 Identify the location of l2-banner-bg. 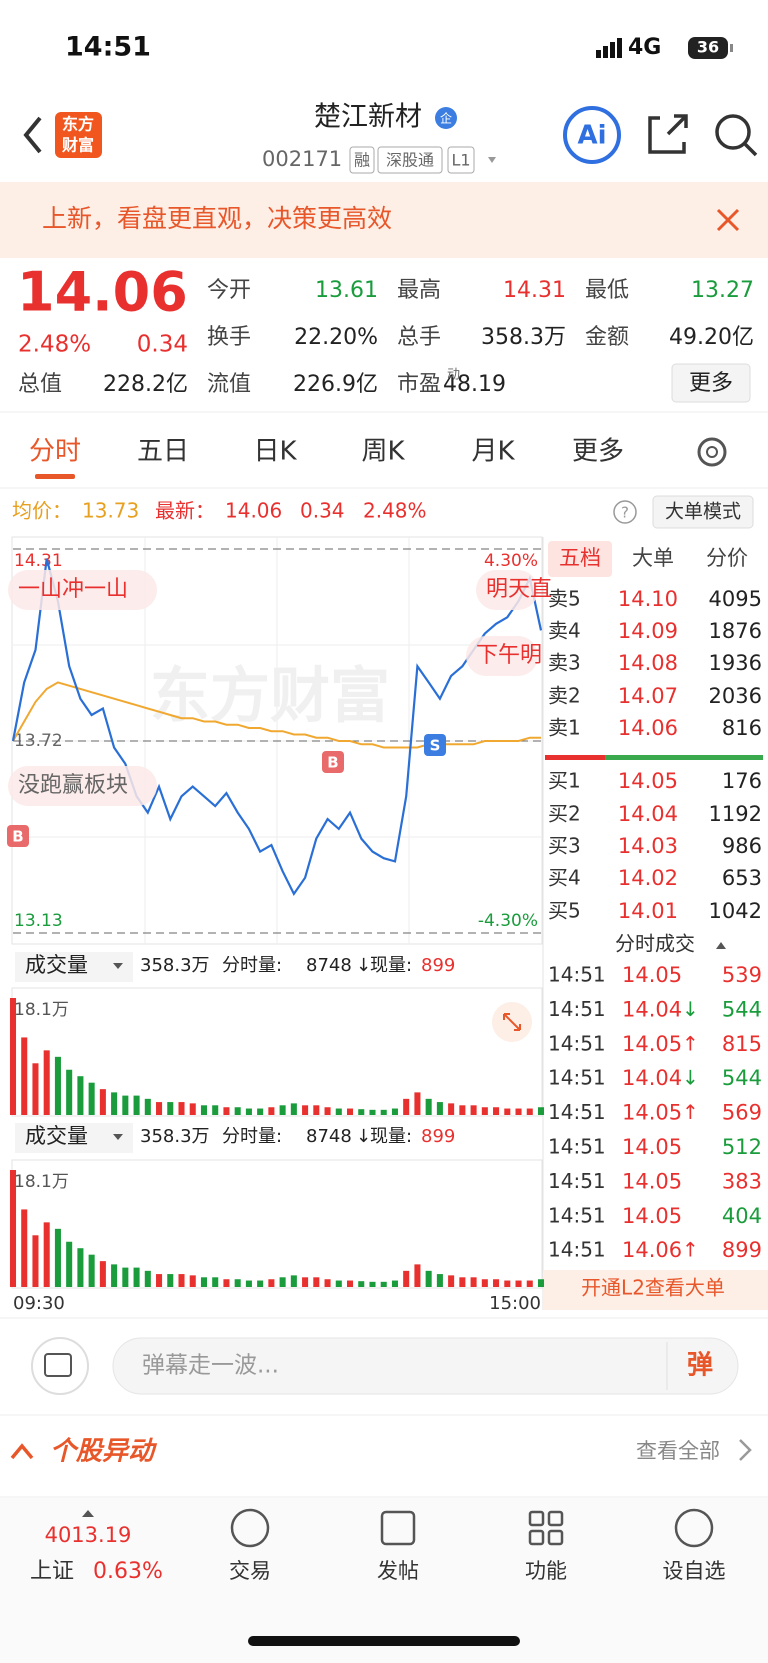
(655, 1290).